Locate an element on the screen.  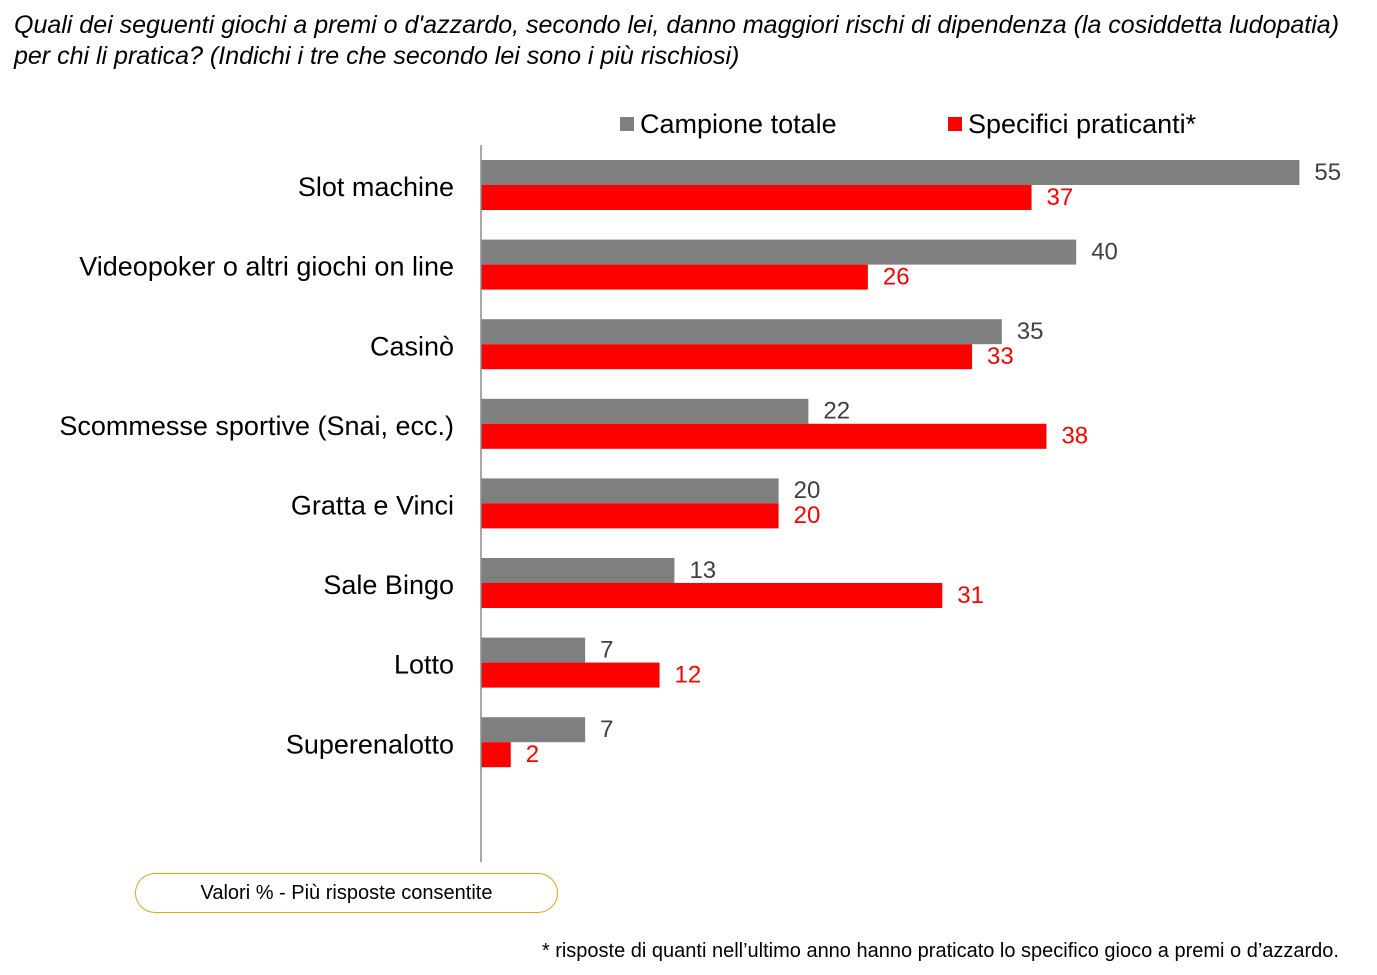
bar-scommesse-sportive-snai-ecc-specifici-praticanti is located at coordinates (764, 436).